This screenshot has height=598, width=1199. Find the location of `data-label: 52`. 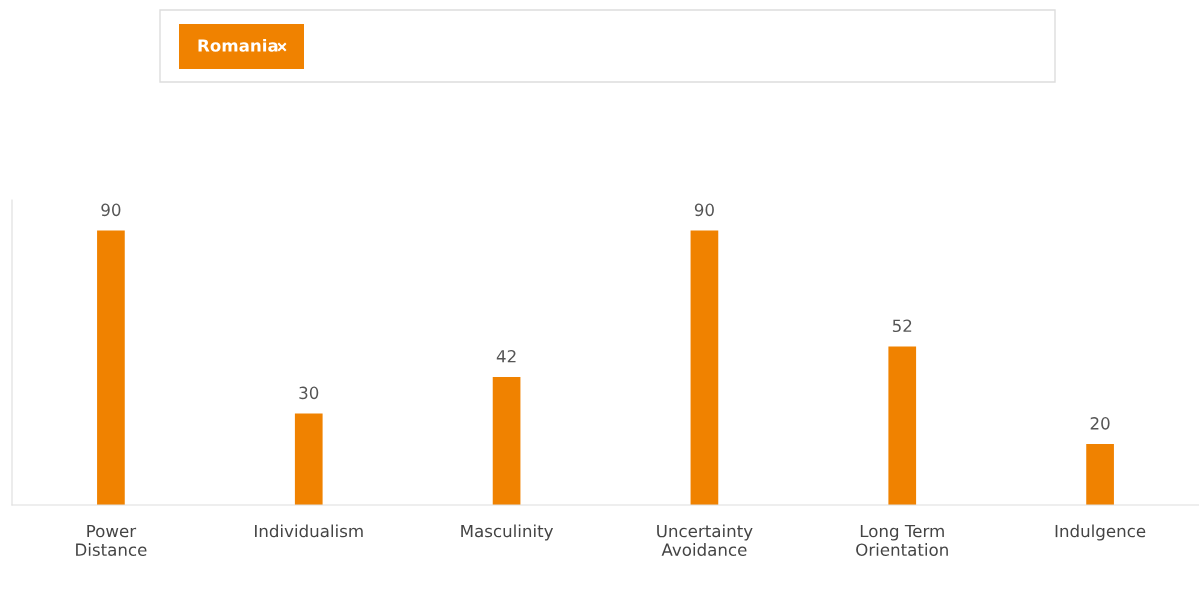

data-label: 52 is located at coordinates (902, 326).